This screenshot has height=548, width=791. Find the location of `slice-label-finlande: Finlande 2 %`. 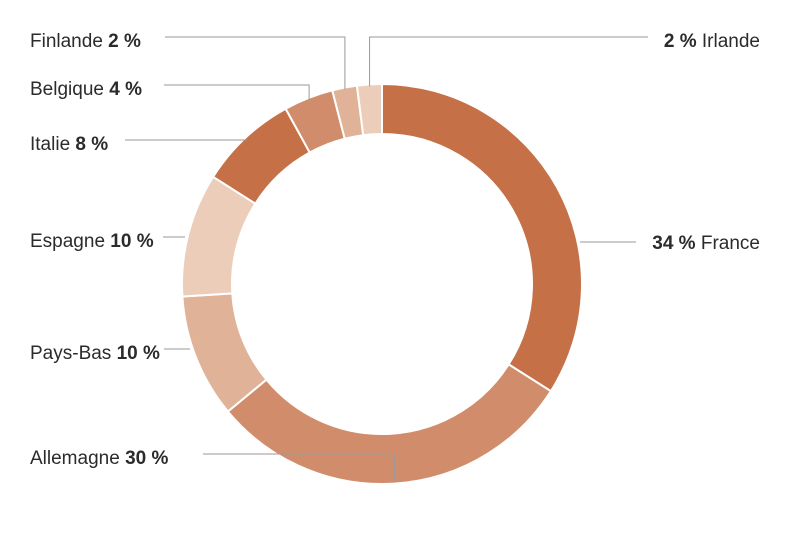

slice-label-finlande: Finlande 2 % is located at coordinates (85, 41).